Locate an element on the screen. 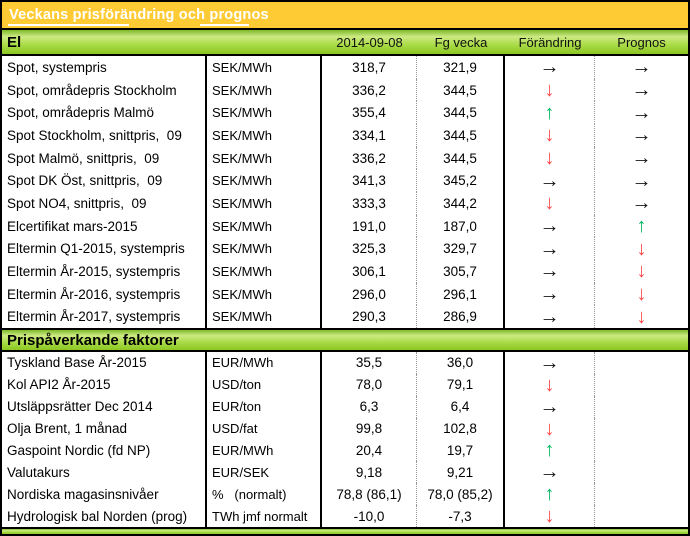 The height and width of the screenshot is (536, 690). previous-week-value: -7,3 is located at coordinates (461, 516).